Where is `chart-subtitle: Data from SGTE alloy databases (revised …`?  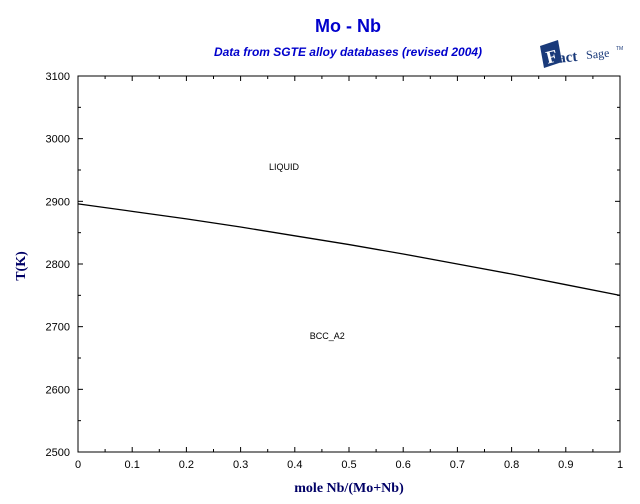 chart-subtitle: Data from SGTE alloy databases (revised … is located at coordinates (348, 52).